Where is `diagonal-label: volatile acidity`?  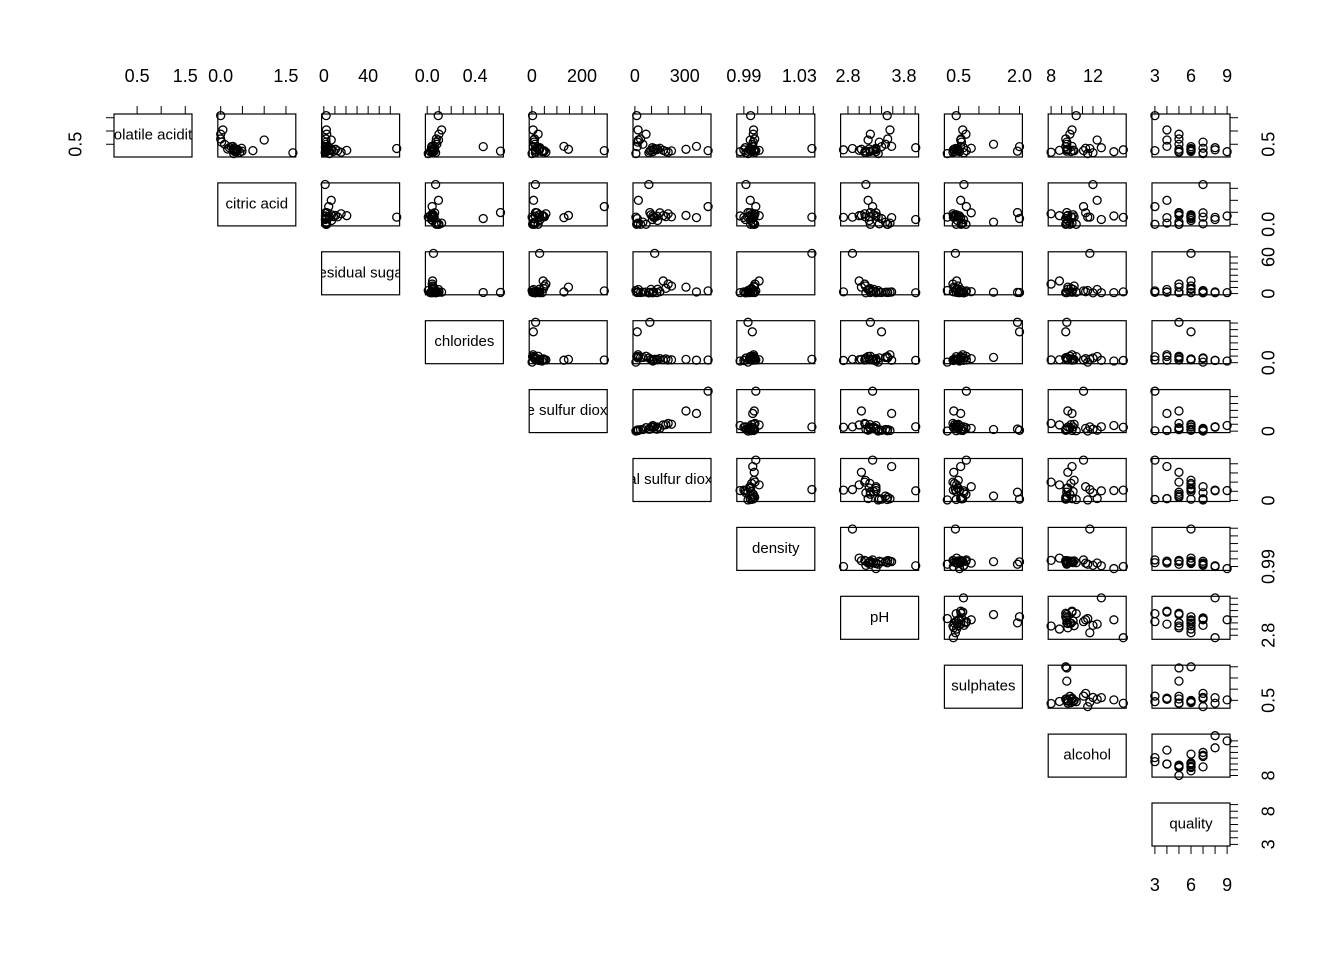
diagonal-label: volatile acidity is located at coordinates (153, 134).